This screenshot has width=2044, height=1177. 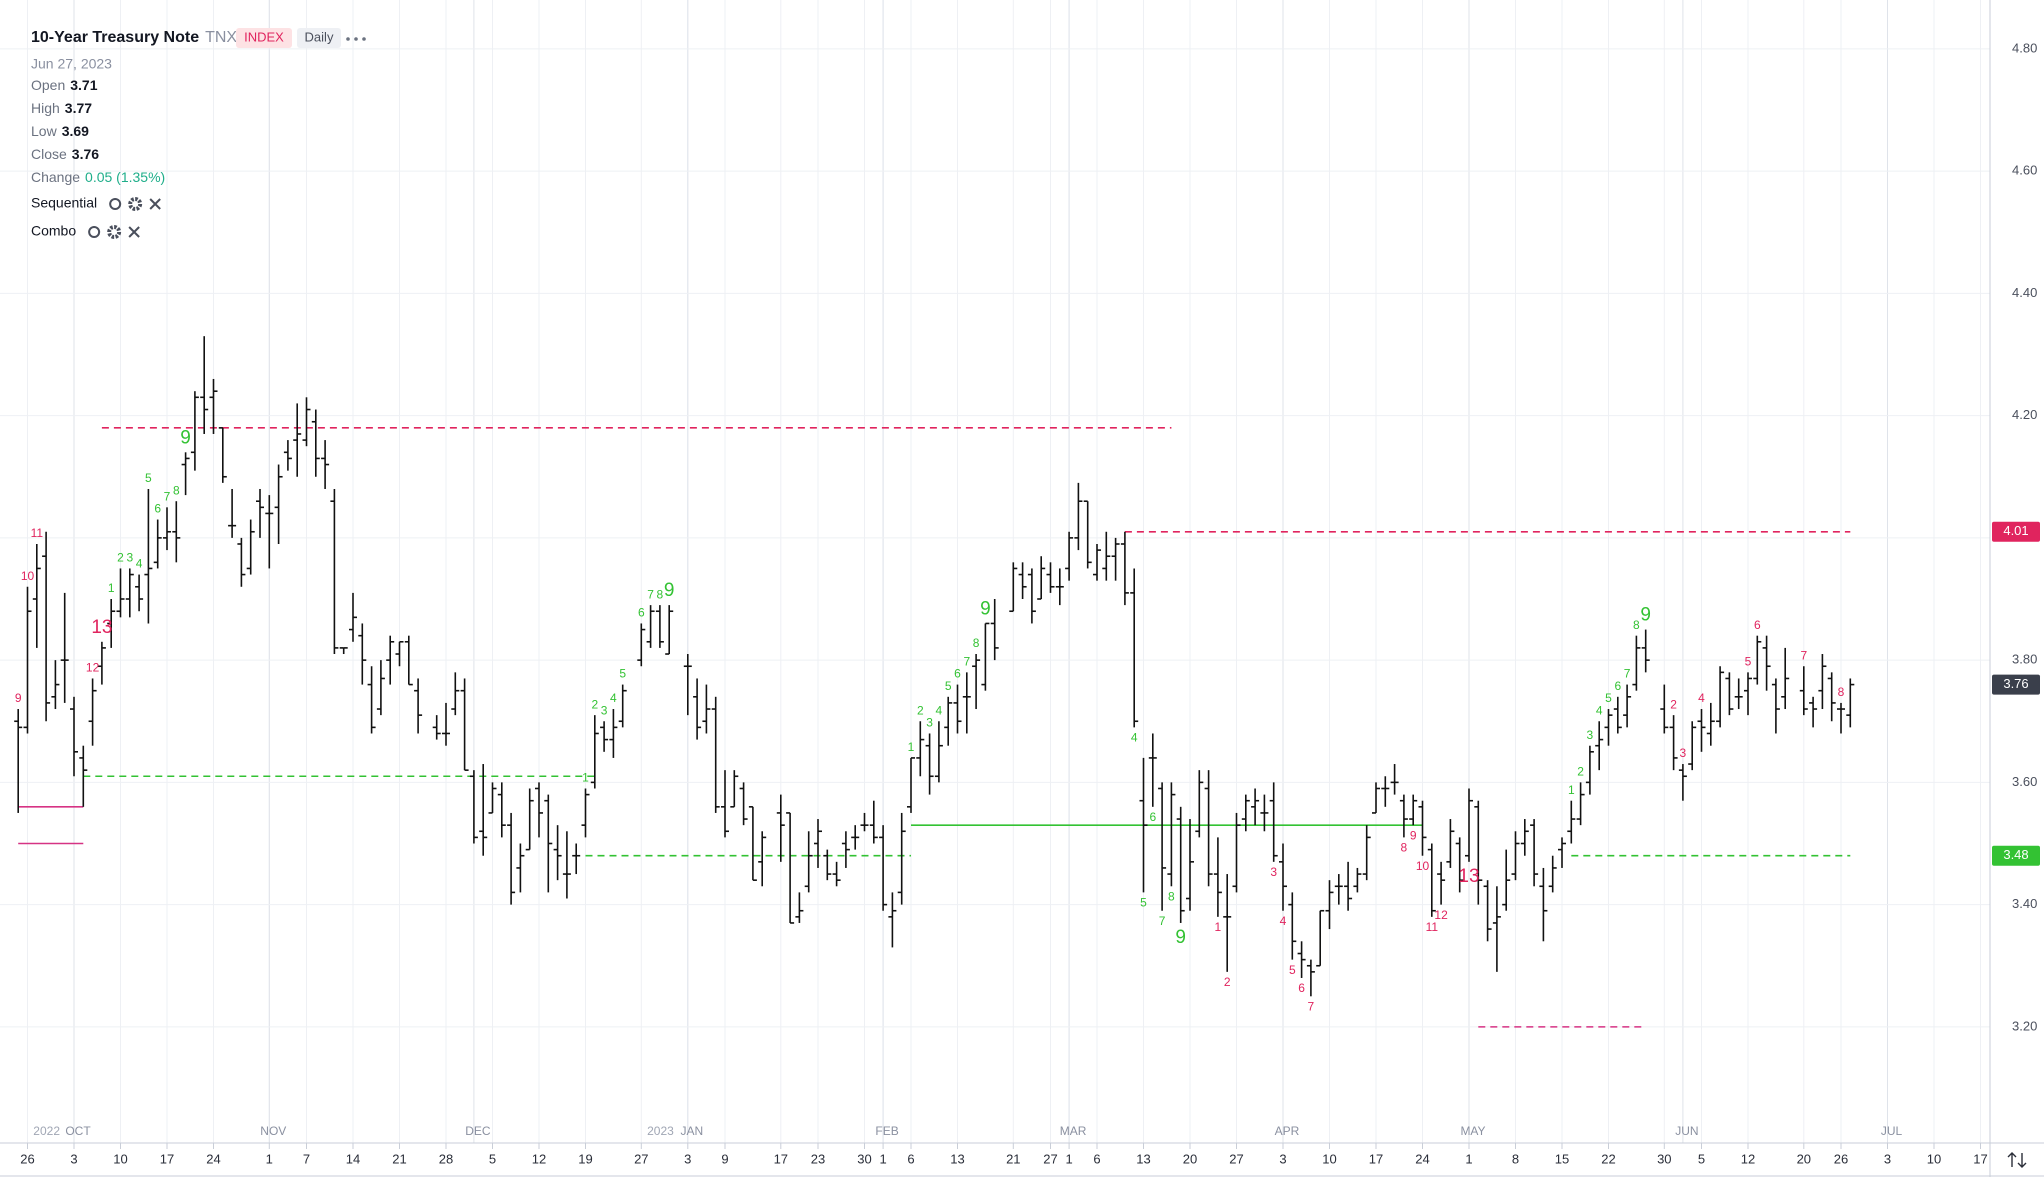 I want to click on interval-bg, so click(x=319, y=38).